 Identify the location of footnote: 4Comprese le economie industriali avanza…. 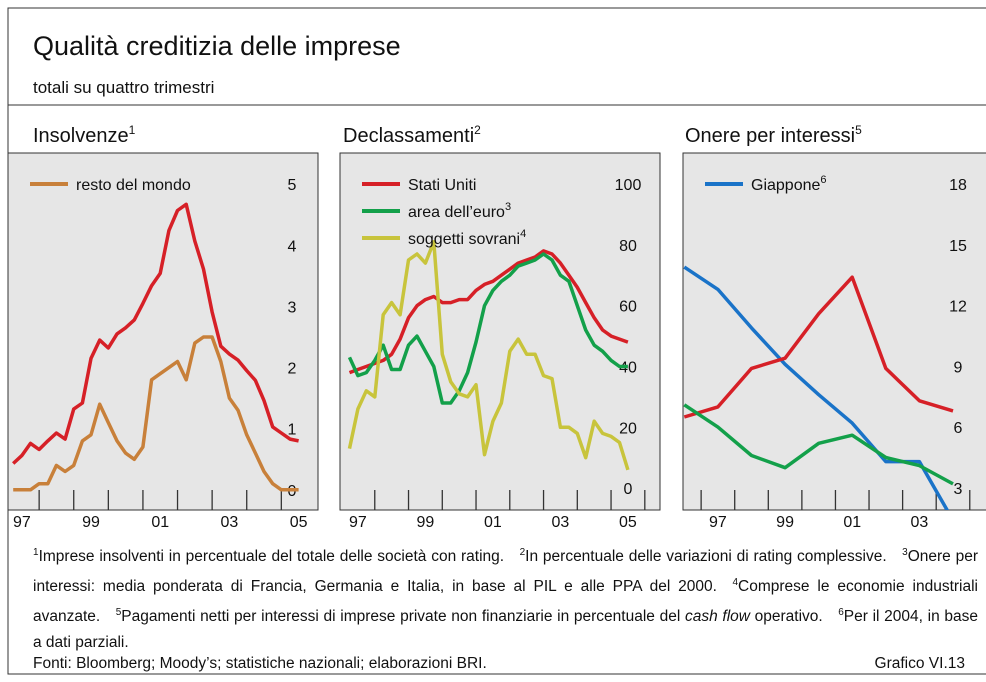
(505, 601).